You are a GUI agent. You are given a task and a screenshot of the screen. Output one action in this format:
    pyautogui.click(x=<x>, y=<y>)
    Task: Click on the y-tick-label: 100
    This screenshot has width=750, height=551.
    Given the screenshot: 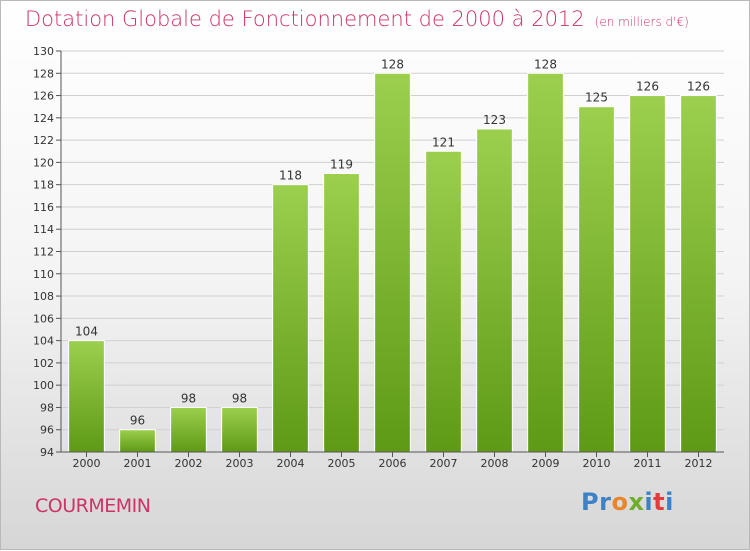 What is the action you would take?
    pyautogui.click(x=43, y=385)
    